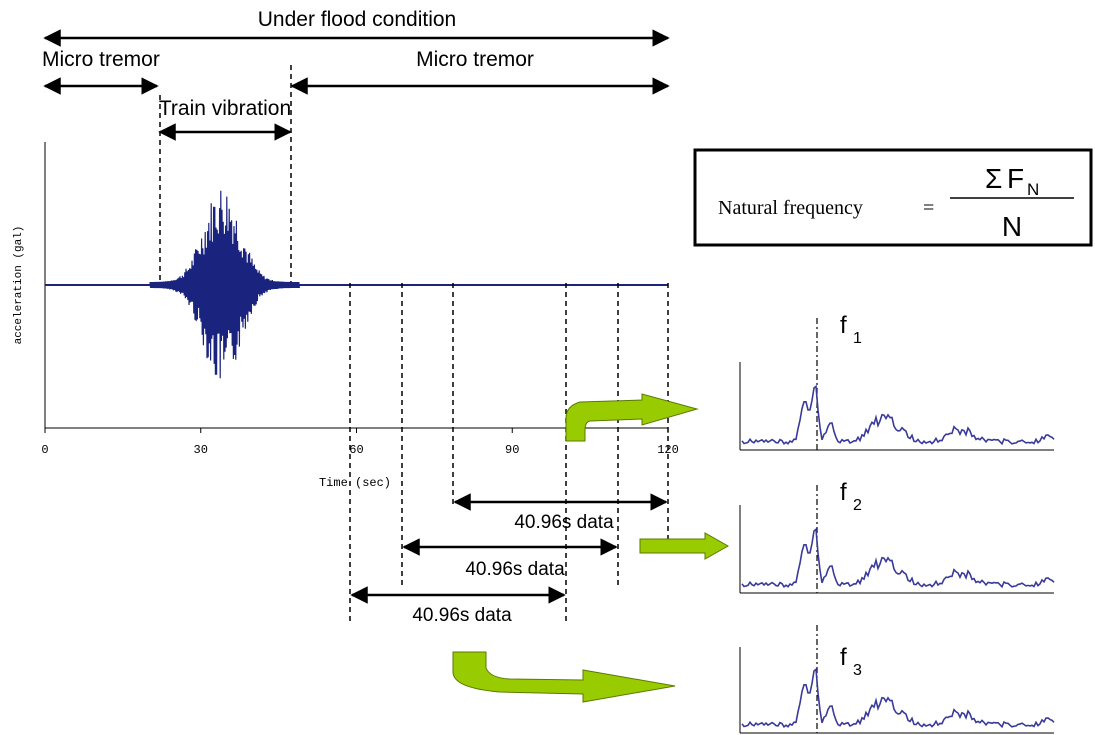 The width and height of the screenshot is (1095, 735). What do you see at coordinates (201, 450) in the screenshot?
I see `x-tick-label: 30` at bounding box center [201, 450].